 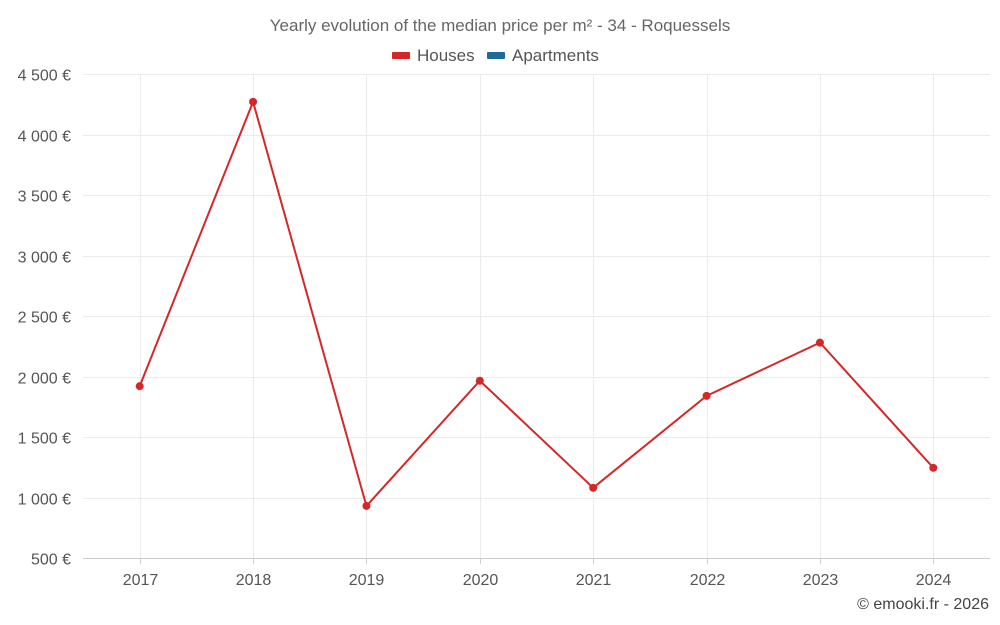 I want to click on legend-label-houses: Houses, so click(x=446, y=55).